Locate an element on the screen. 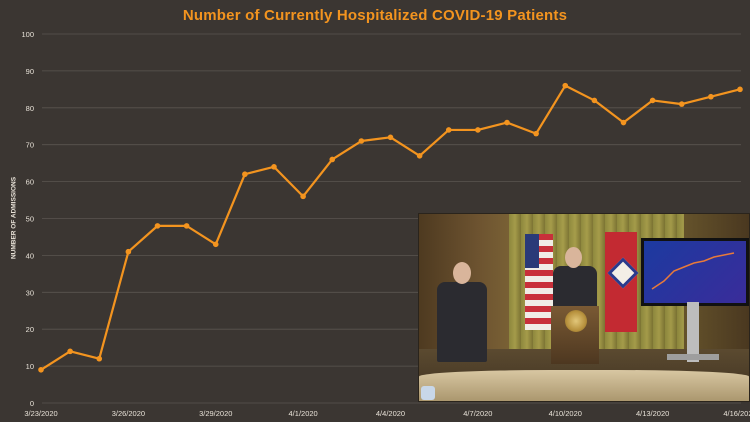 The height and width of the screenshot is (422, 750). x-tick-label: 3/26/2020 is located at coordinates (128, 413).